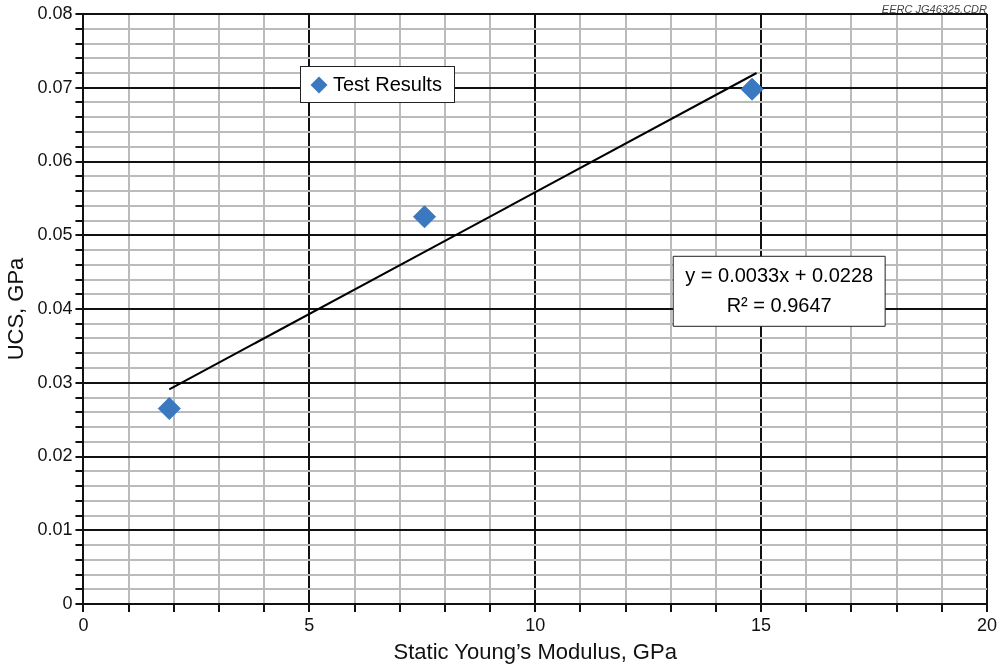 The height and width of the screenshot is (666, 1007). I want to click on annotation: y = 0.0033x + 0.0228 R² = 0.9647, so click(779, 289).